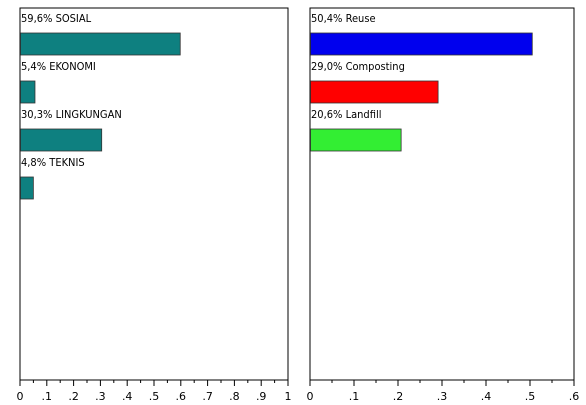  I want to click on bar-label: 4,8% TEKNIS, so click(53, 162).